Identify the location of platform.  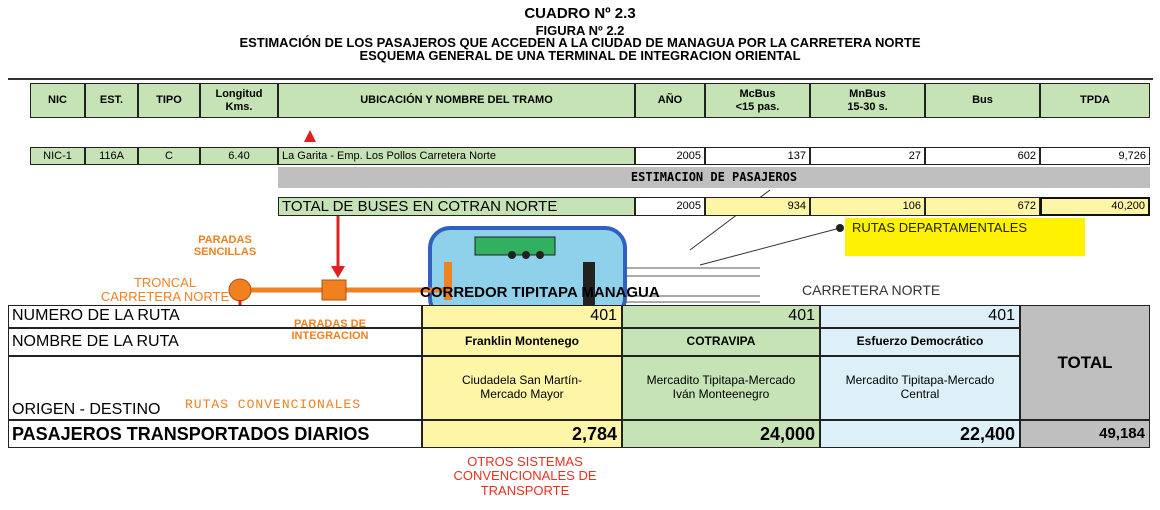
(515, 246).